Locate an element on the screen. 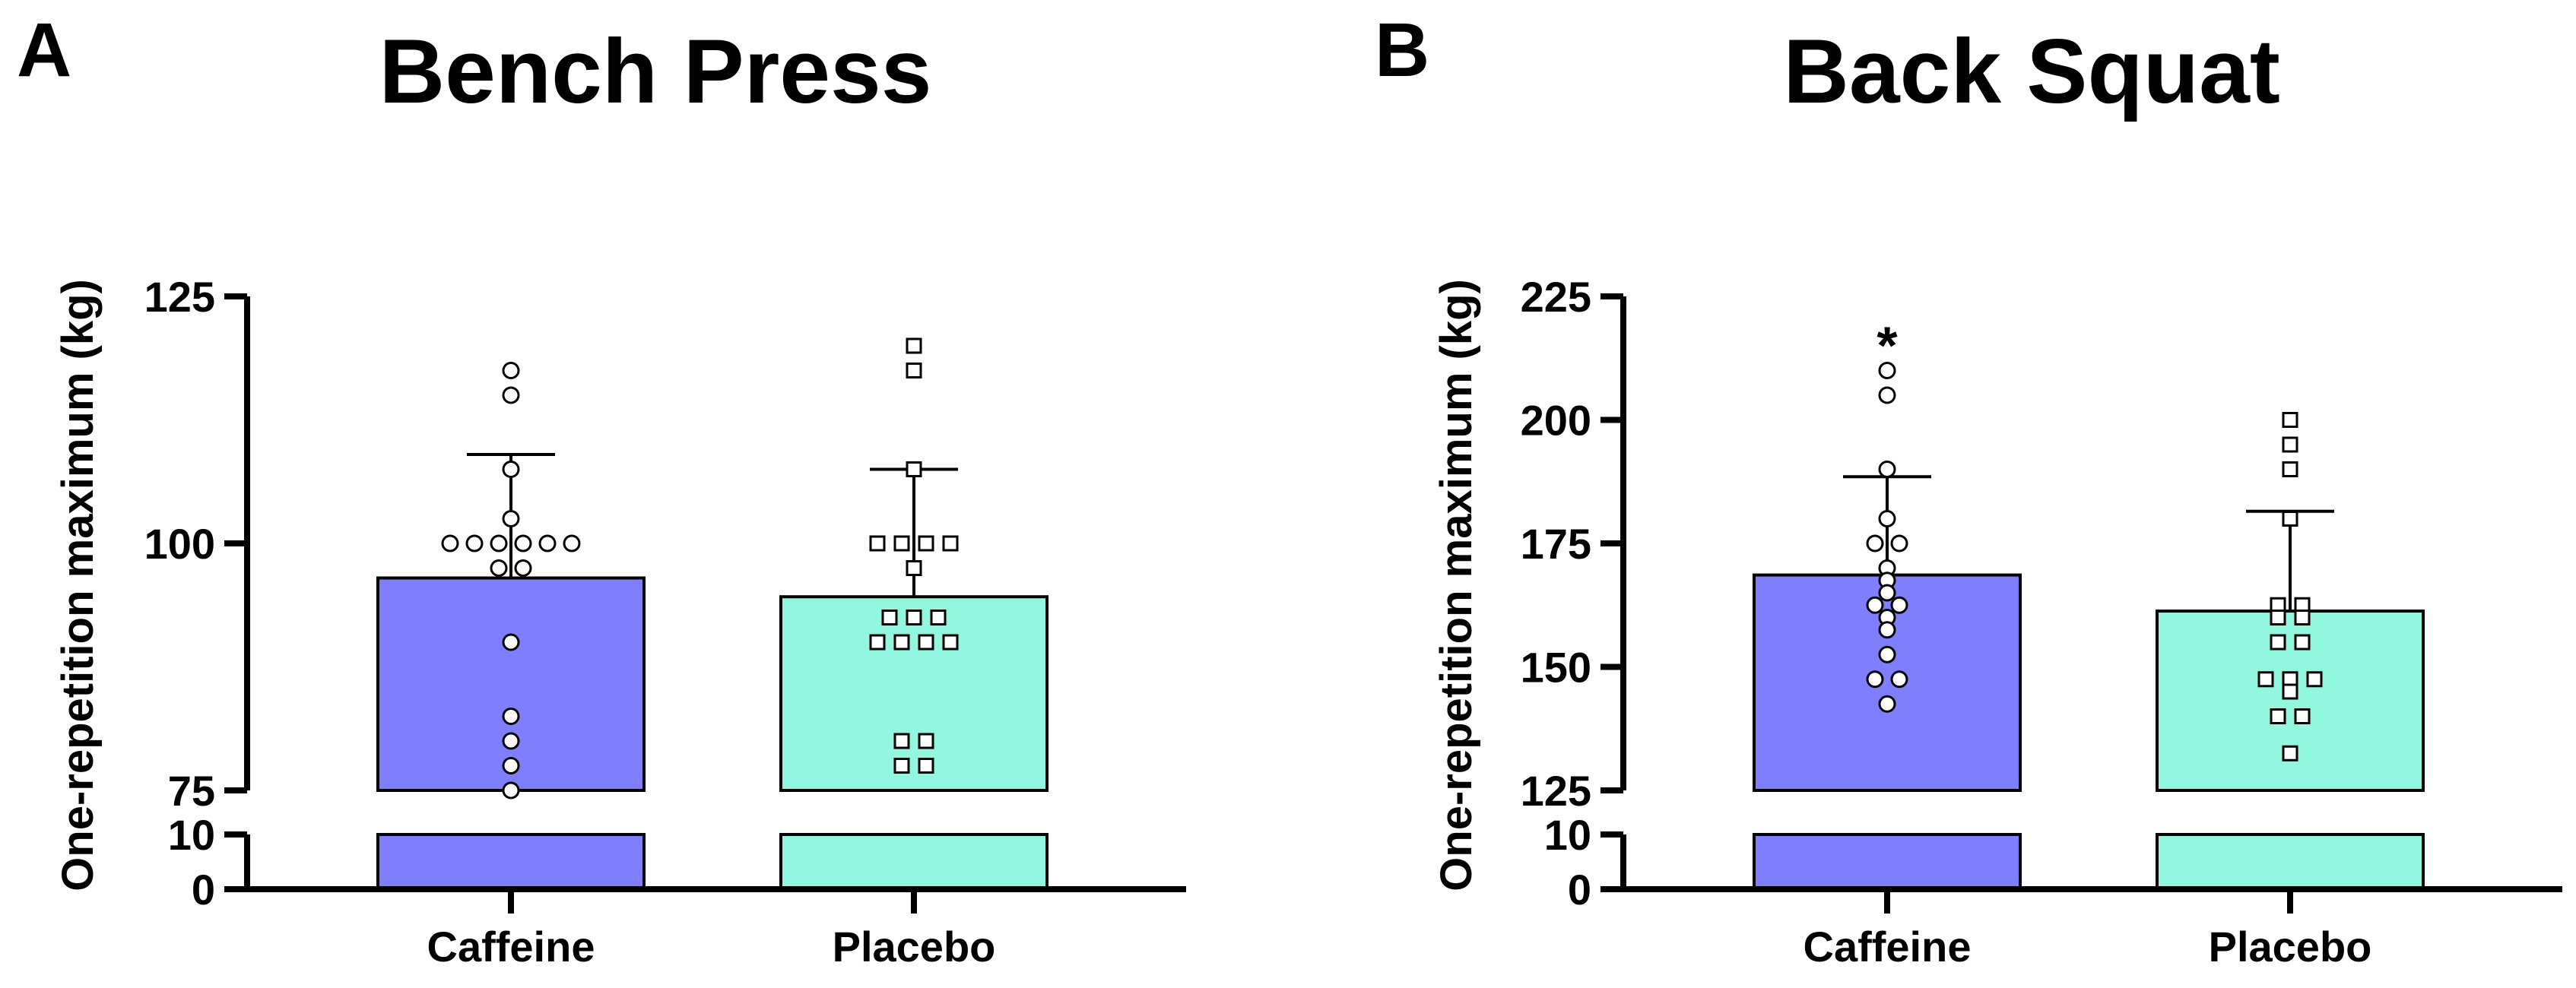  y-tick-label: 100 is located at coordinates (179, 544).